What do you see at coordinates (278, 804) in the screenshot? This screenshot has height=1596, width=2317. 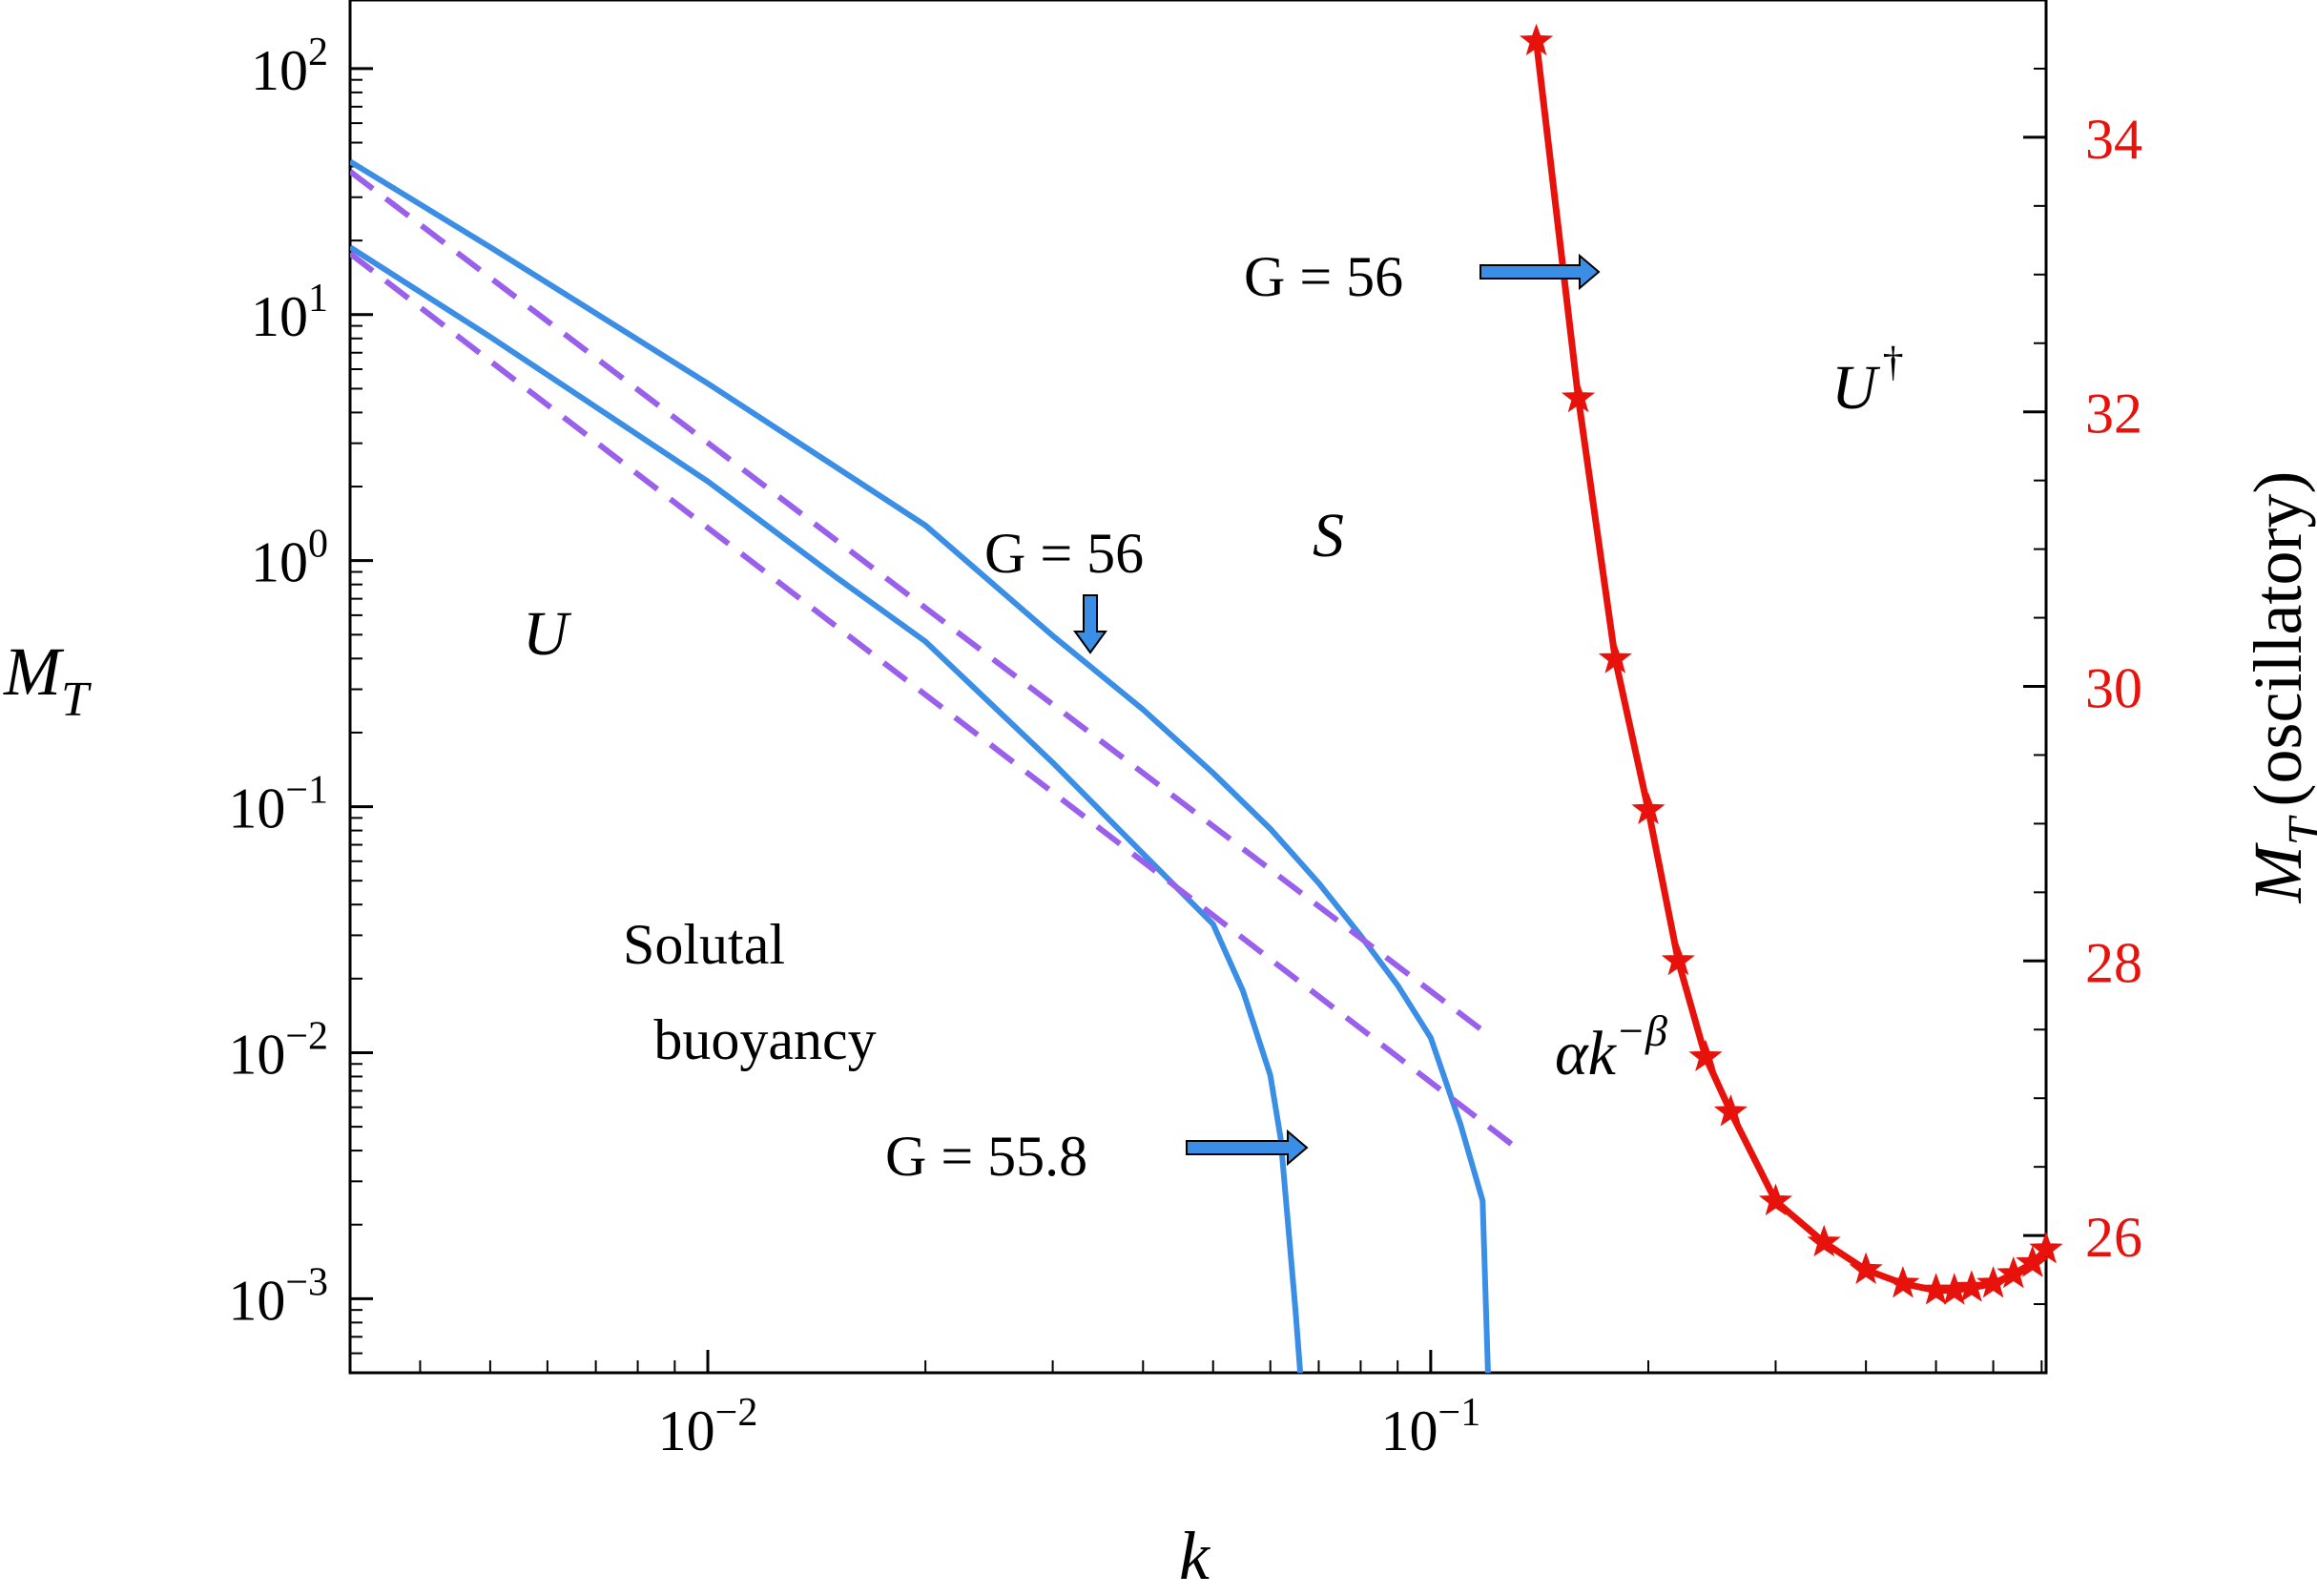 I see `y-tick-label: 10⁻¹` at bounding box center [278, 804].